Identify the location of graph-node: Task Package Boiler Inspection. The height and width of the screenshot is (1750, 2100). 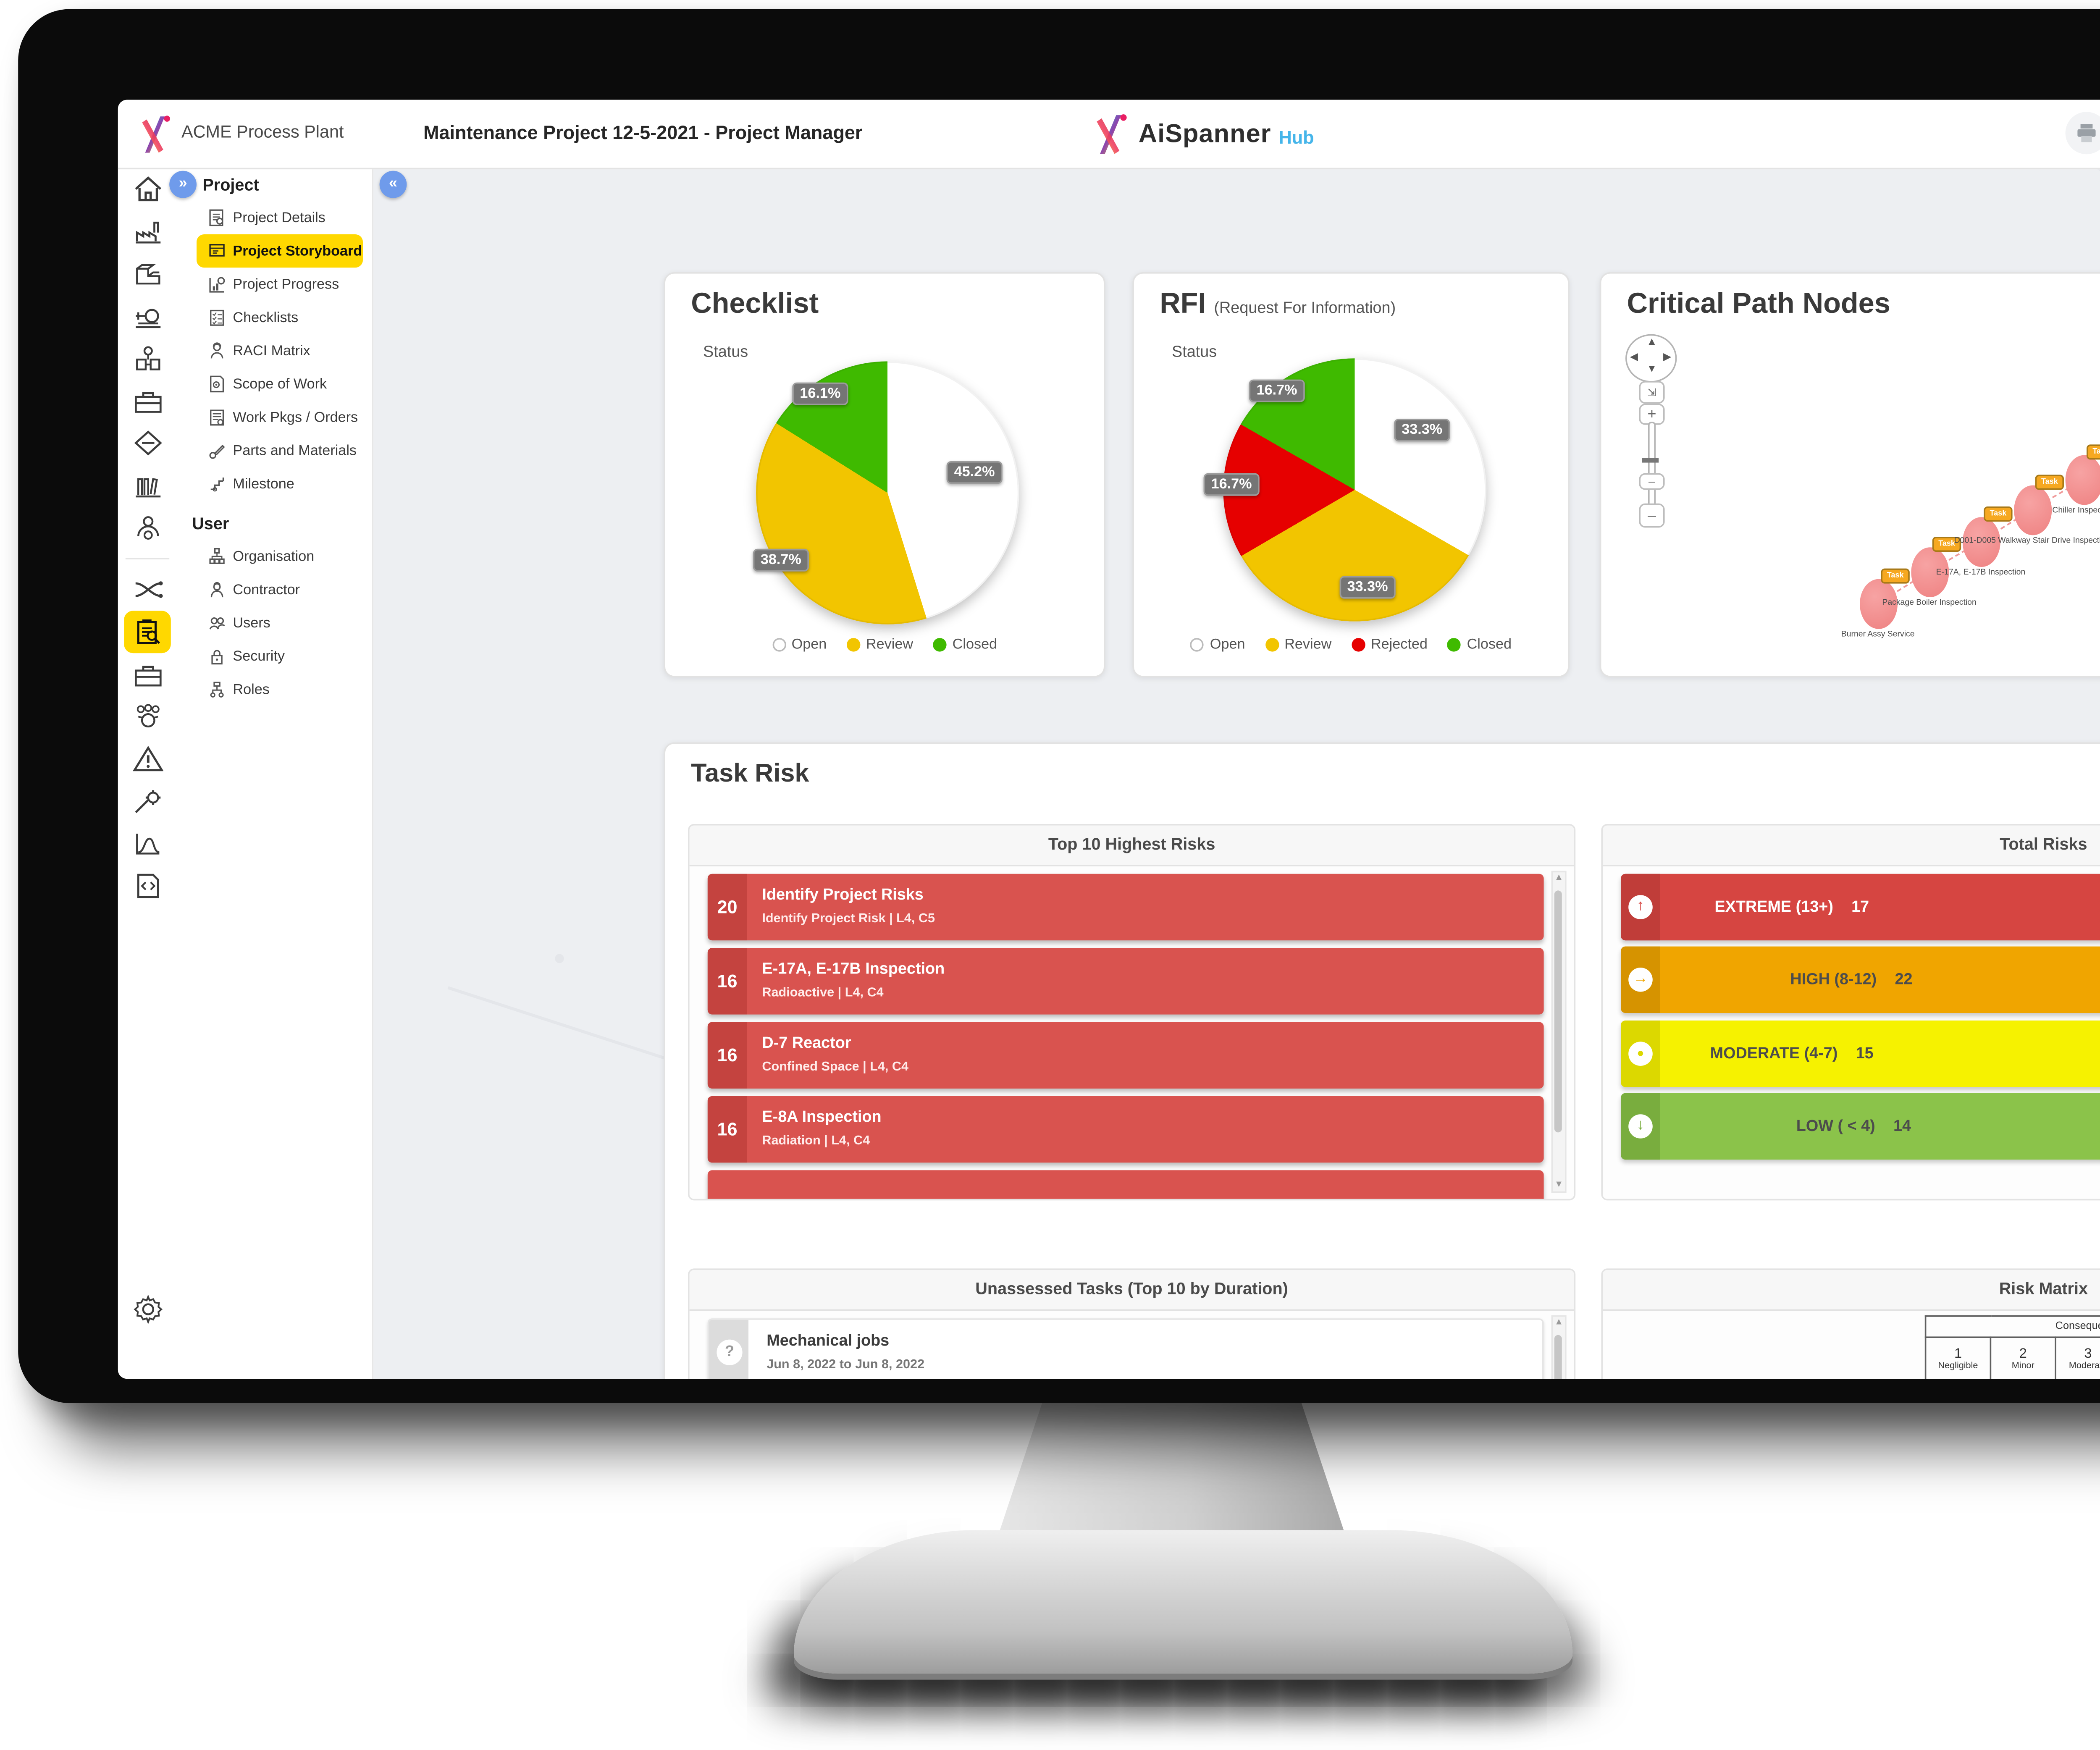
(1929, 572).